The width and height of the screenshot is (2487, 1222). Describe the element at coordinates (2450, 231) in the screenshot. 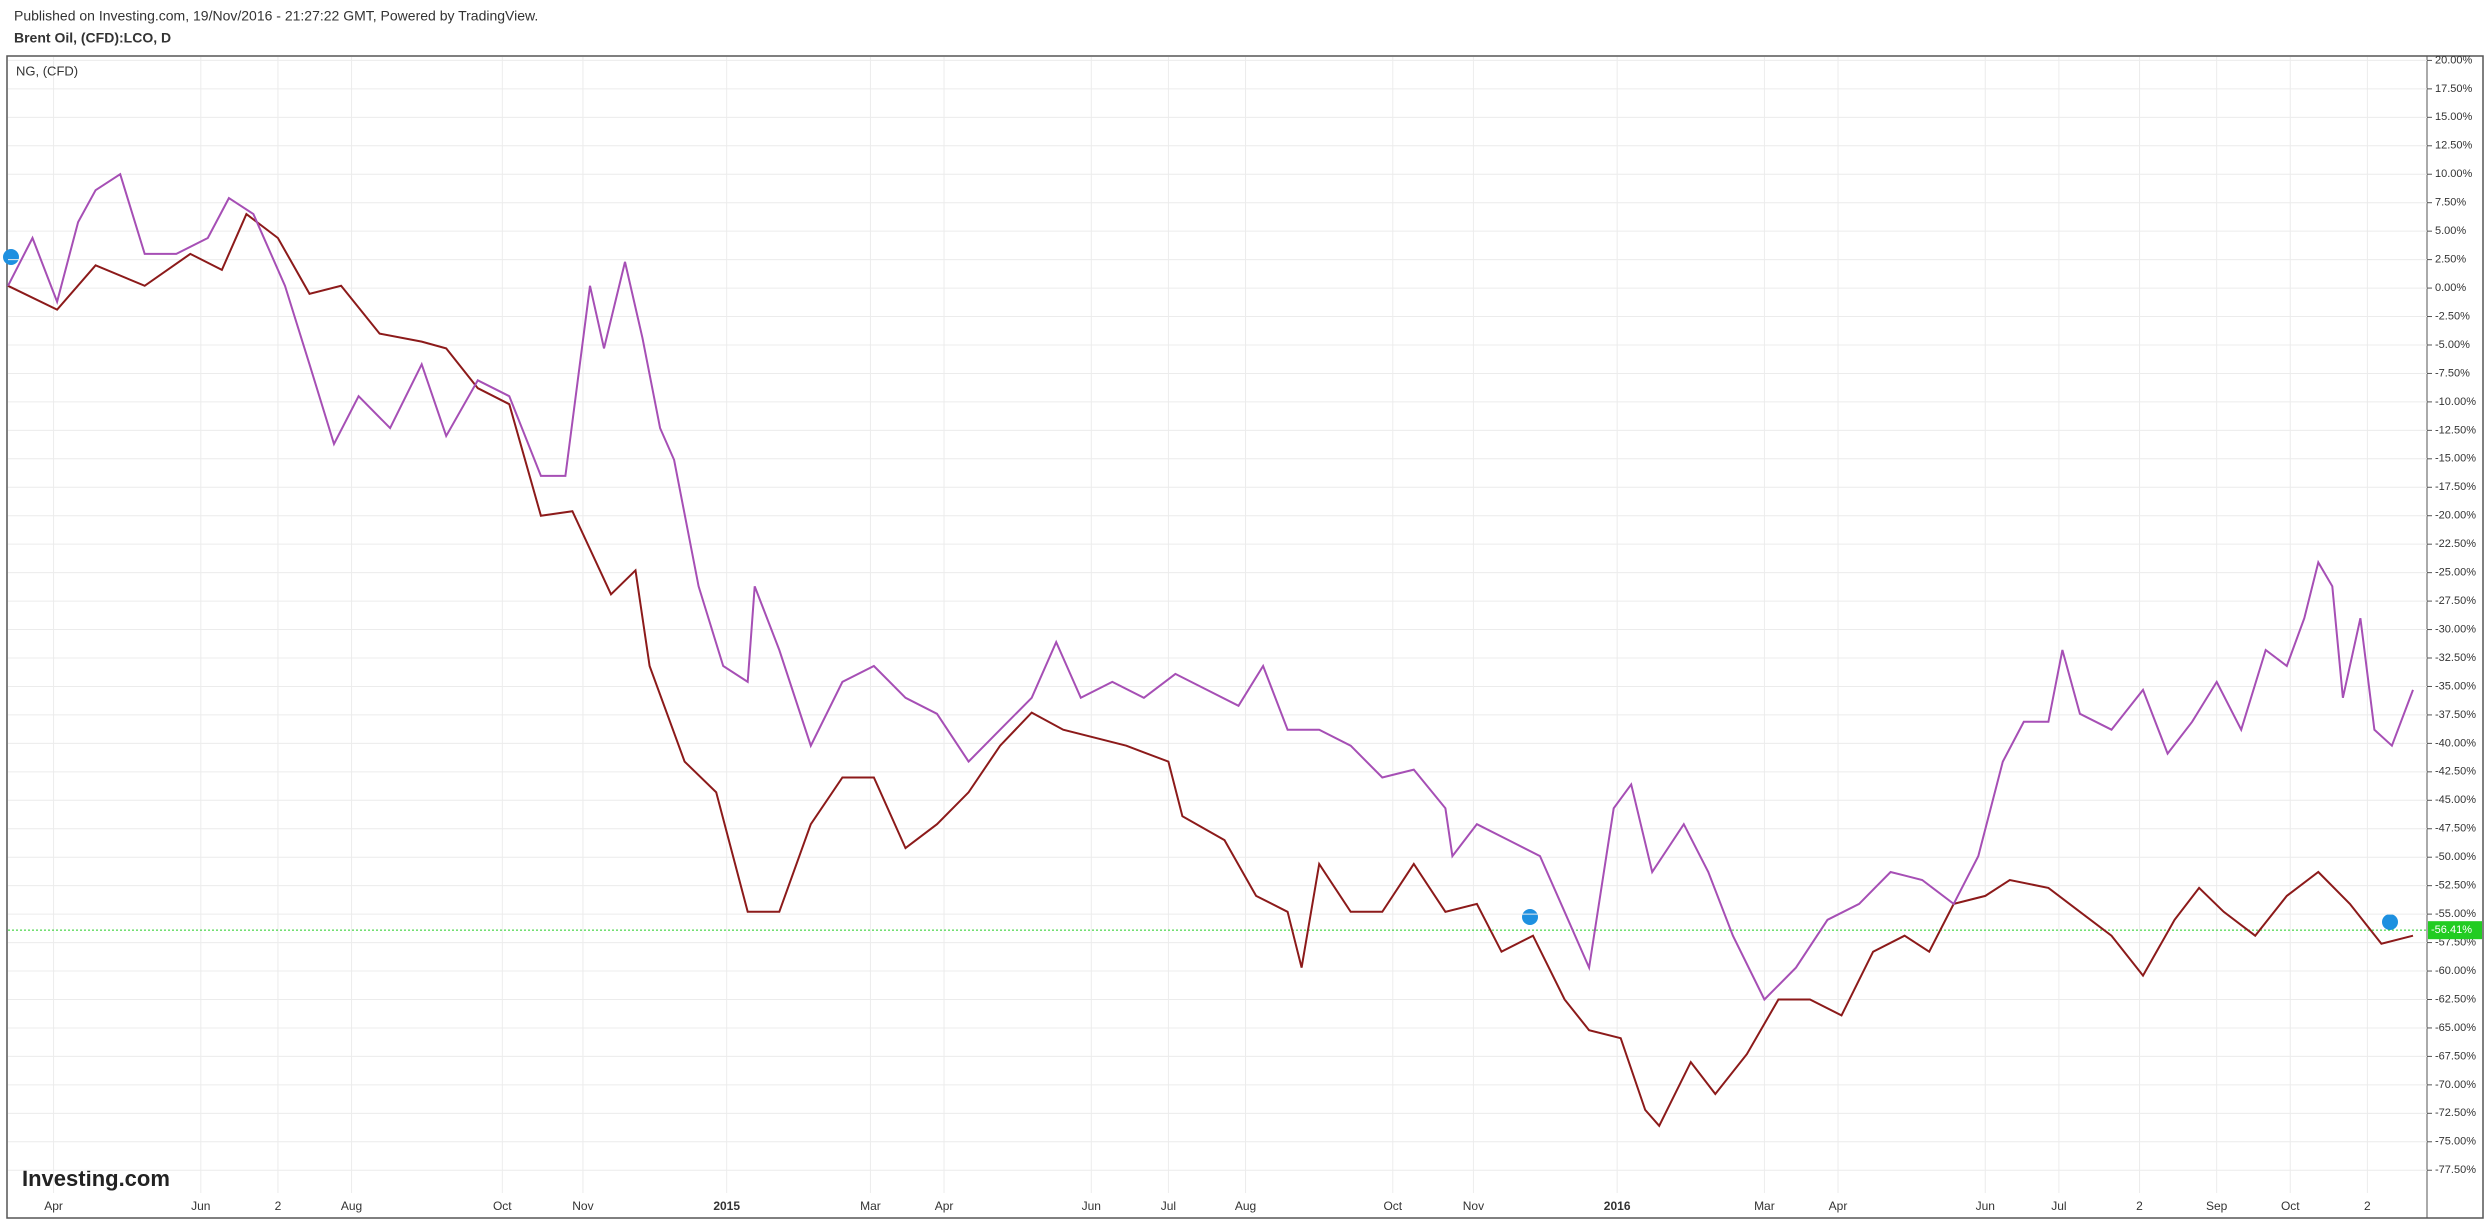

I see `y-tick-label: 5.00%` at that location.